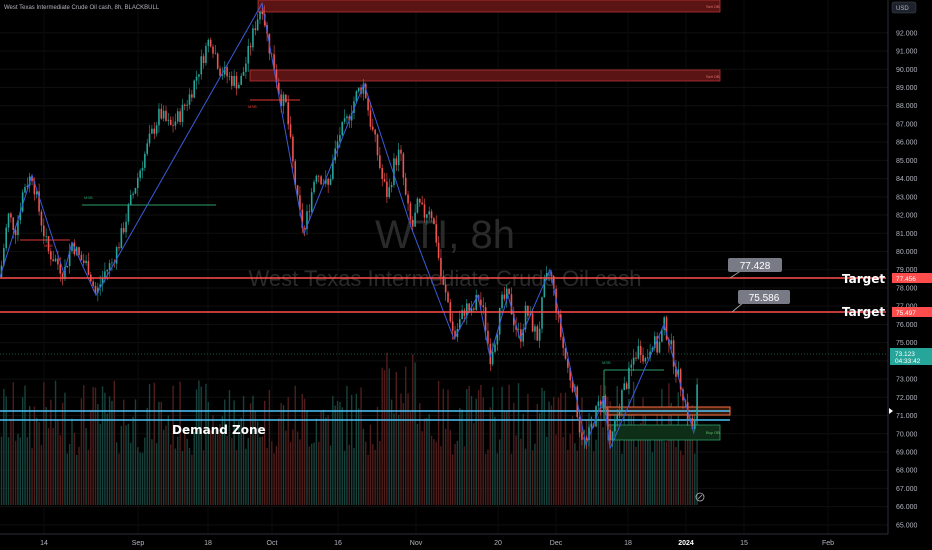  What do you see at coordinates (891, 411) in the screenshot?
I see `price-scale-handle-icon` at bounding box center [891, 411].